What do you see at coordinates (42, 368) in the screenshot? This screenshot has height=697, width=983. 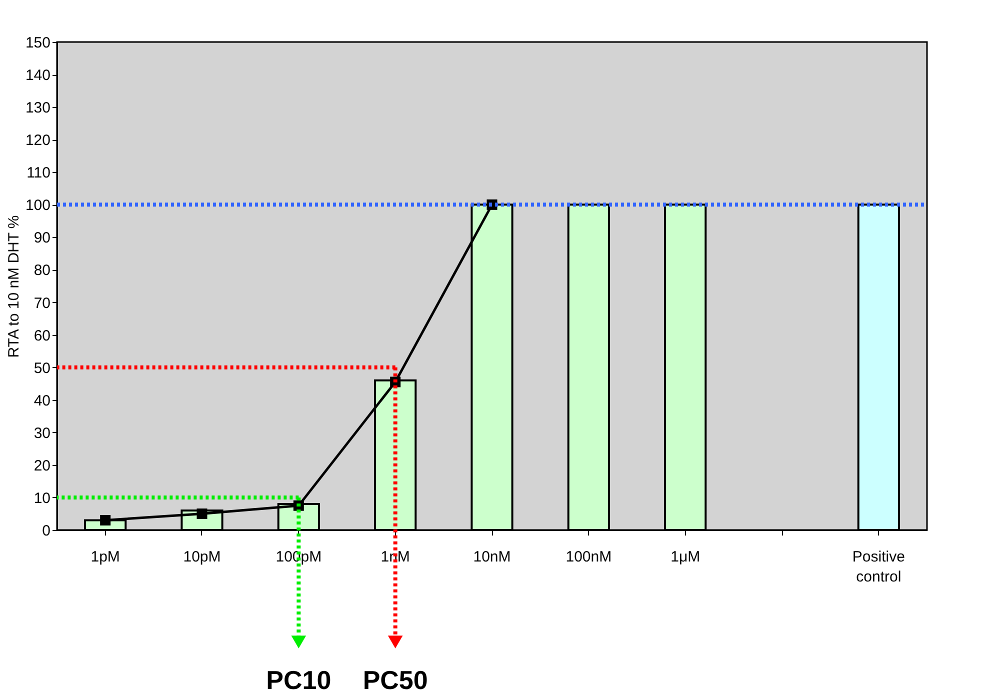 I see `y-tick-label: 50` at bounding box center [42, 368].